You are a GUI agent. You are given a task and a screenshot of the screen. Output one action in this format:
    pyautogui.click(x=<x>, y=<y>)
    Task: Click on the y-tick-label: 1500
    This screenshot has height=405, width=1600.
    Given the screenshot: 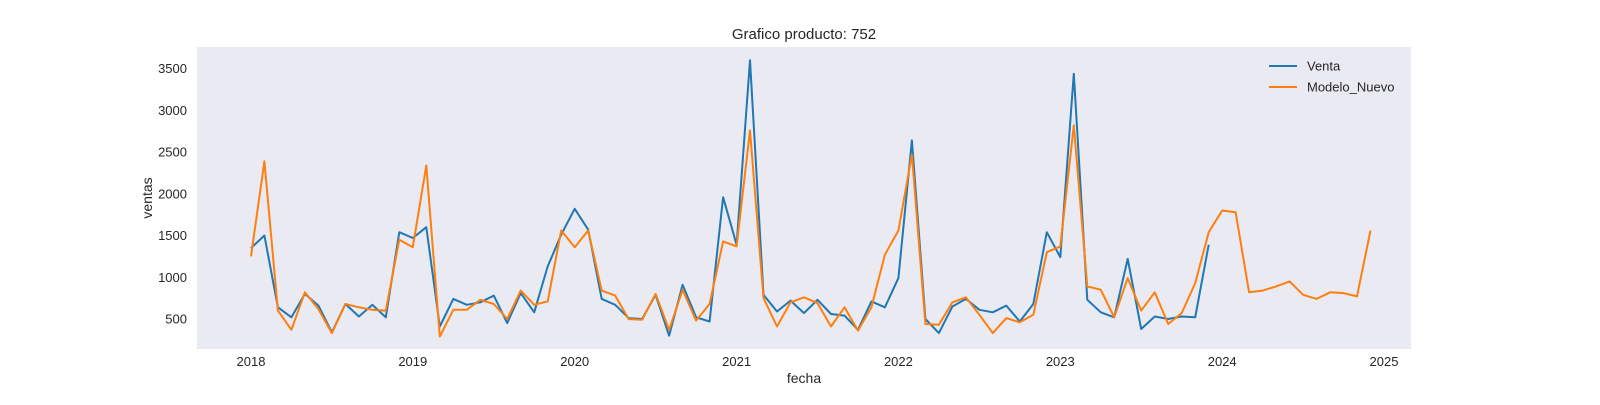 What is the action you would take?
    pyautogui.click(x=172, y=235)
    